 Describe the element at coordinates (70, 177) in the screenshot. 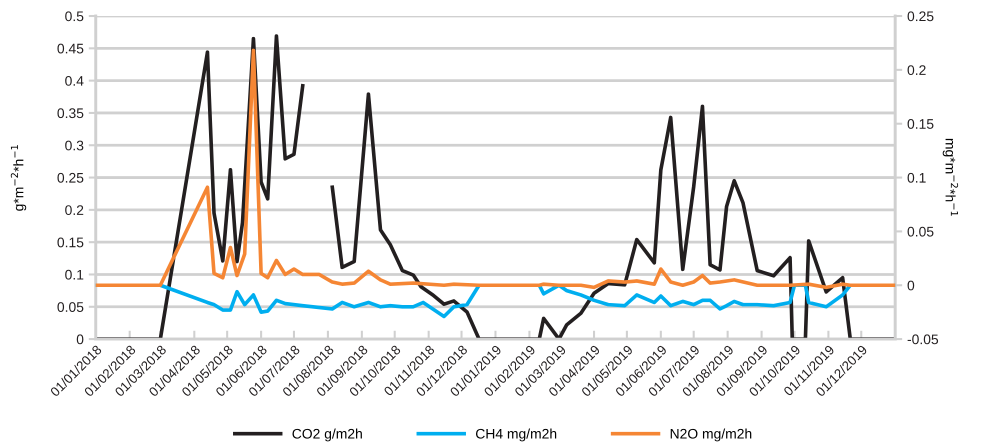

I see `y-tick-label: 0.25` at that location.